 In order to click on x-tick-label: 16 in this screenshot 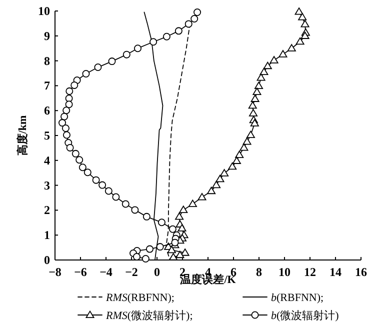, I will do `click(361, 272)`.